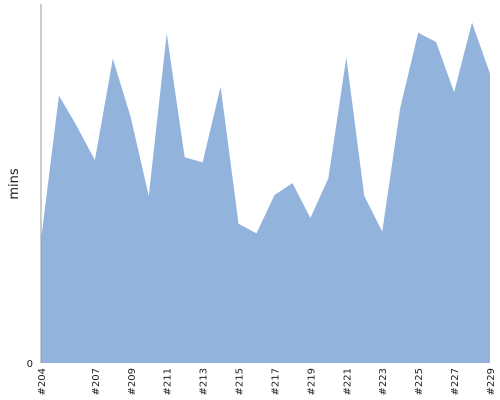 This screenshot has width=500, height=400. I want to click on x-tick-label: #221, so click(347, 381).